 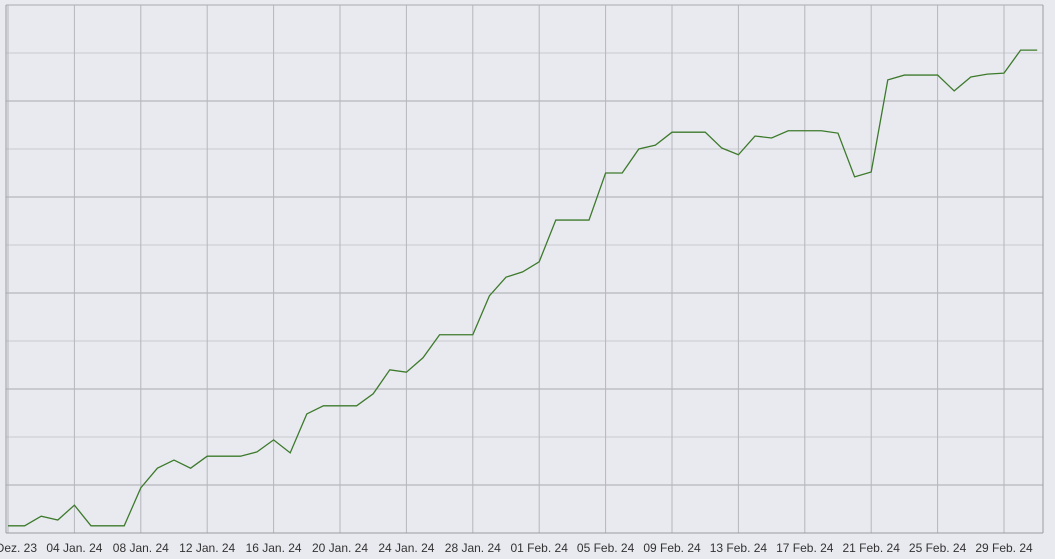 What do you see at coordinates (805, 548) in the screenshot?
I see `x-tick-label: 17 Feb. 24` at bounding box center [805, 548].